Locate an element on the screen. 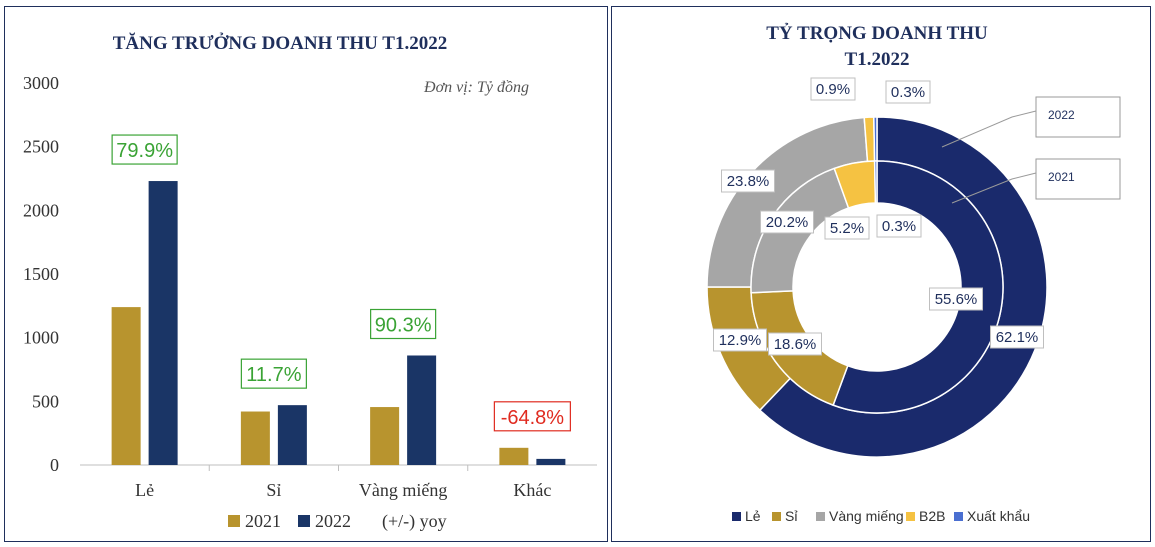 This screenshot has height=547, width=1155. donut-label-2021-0: 55.6% is located at coordinates (956, 299).